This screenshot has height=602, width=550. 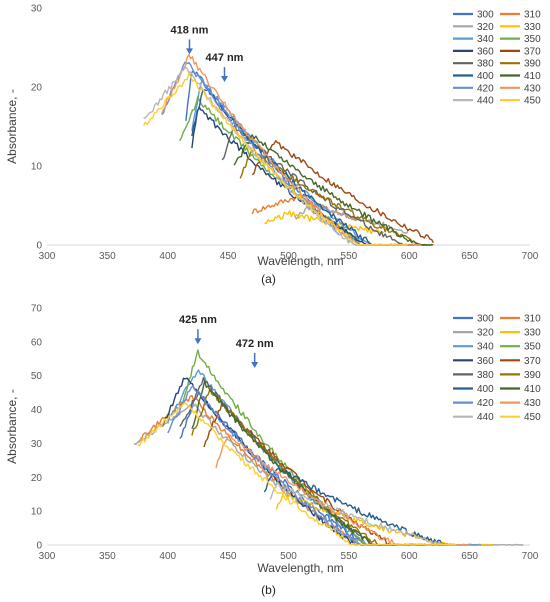 What do you see at coordinates (37, 478) in the screenshot?
I see `y-tick-label-p1: 20` at bounding box center [37, 478].